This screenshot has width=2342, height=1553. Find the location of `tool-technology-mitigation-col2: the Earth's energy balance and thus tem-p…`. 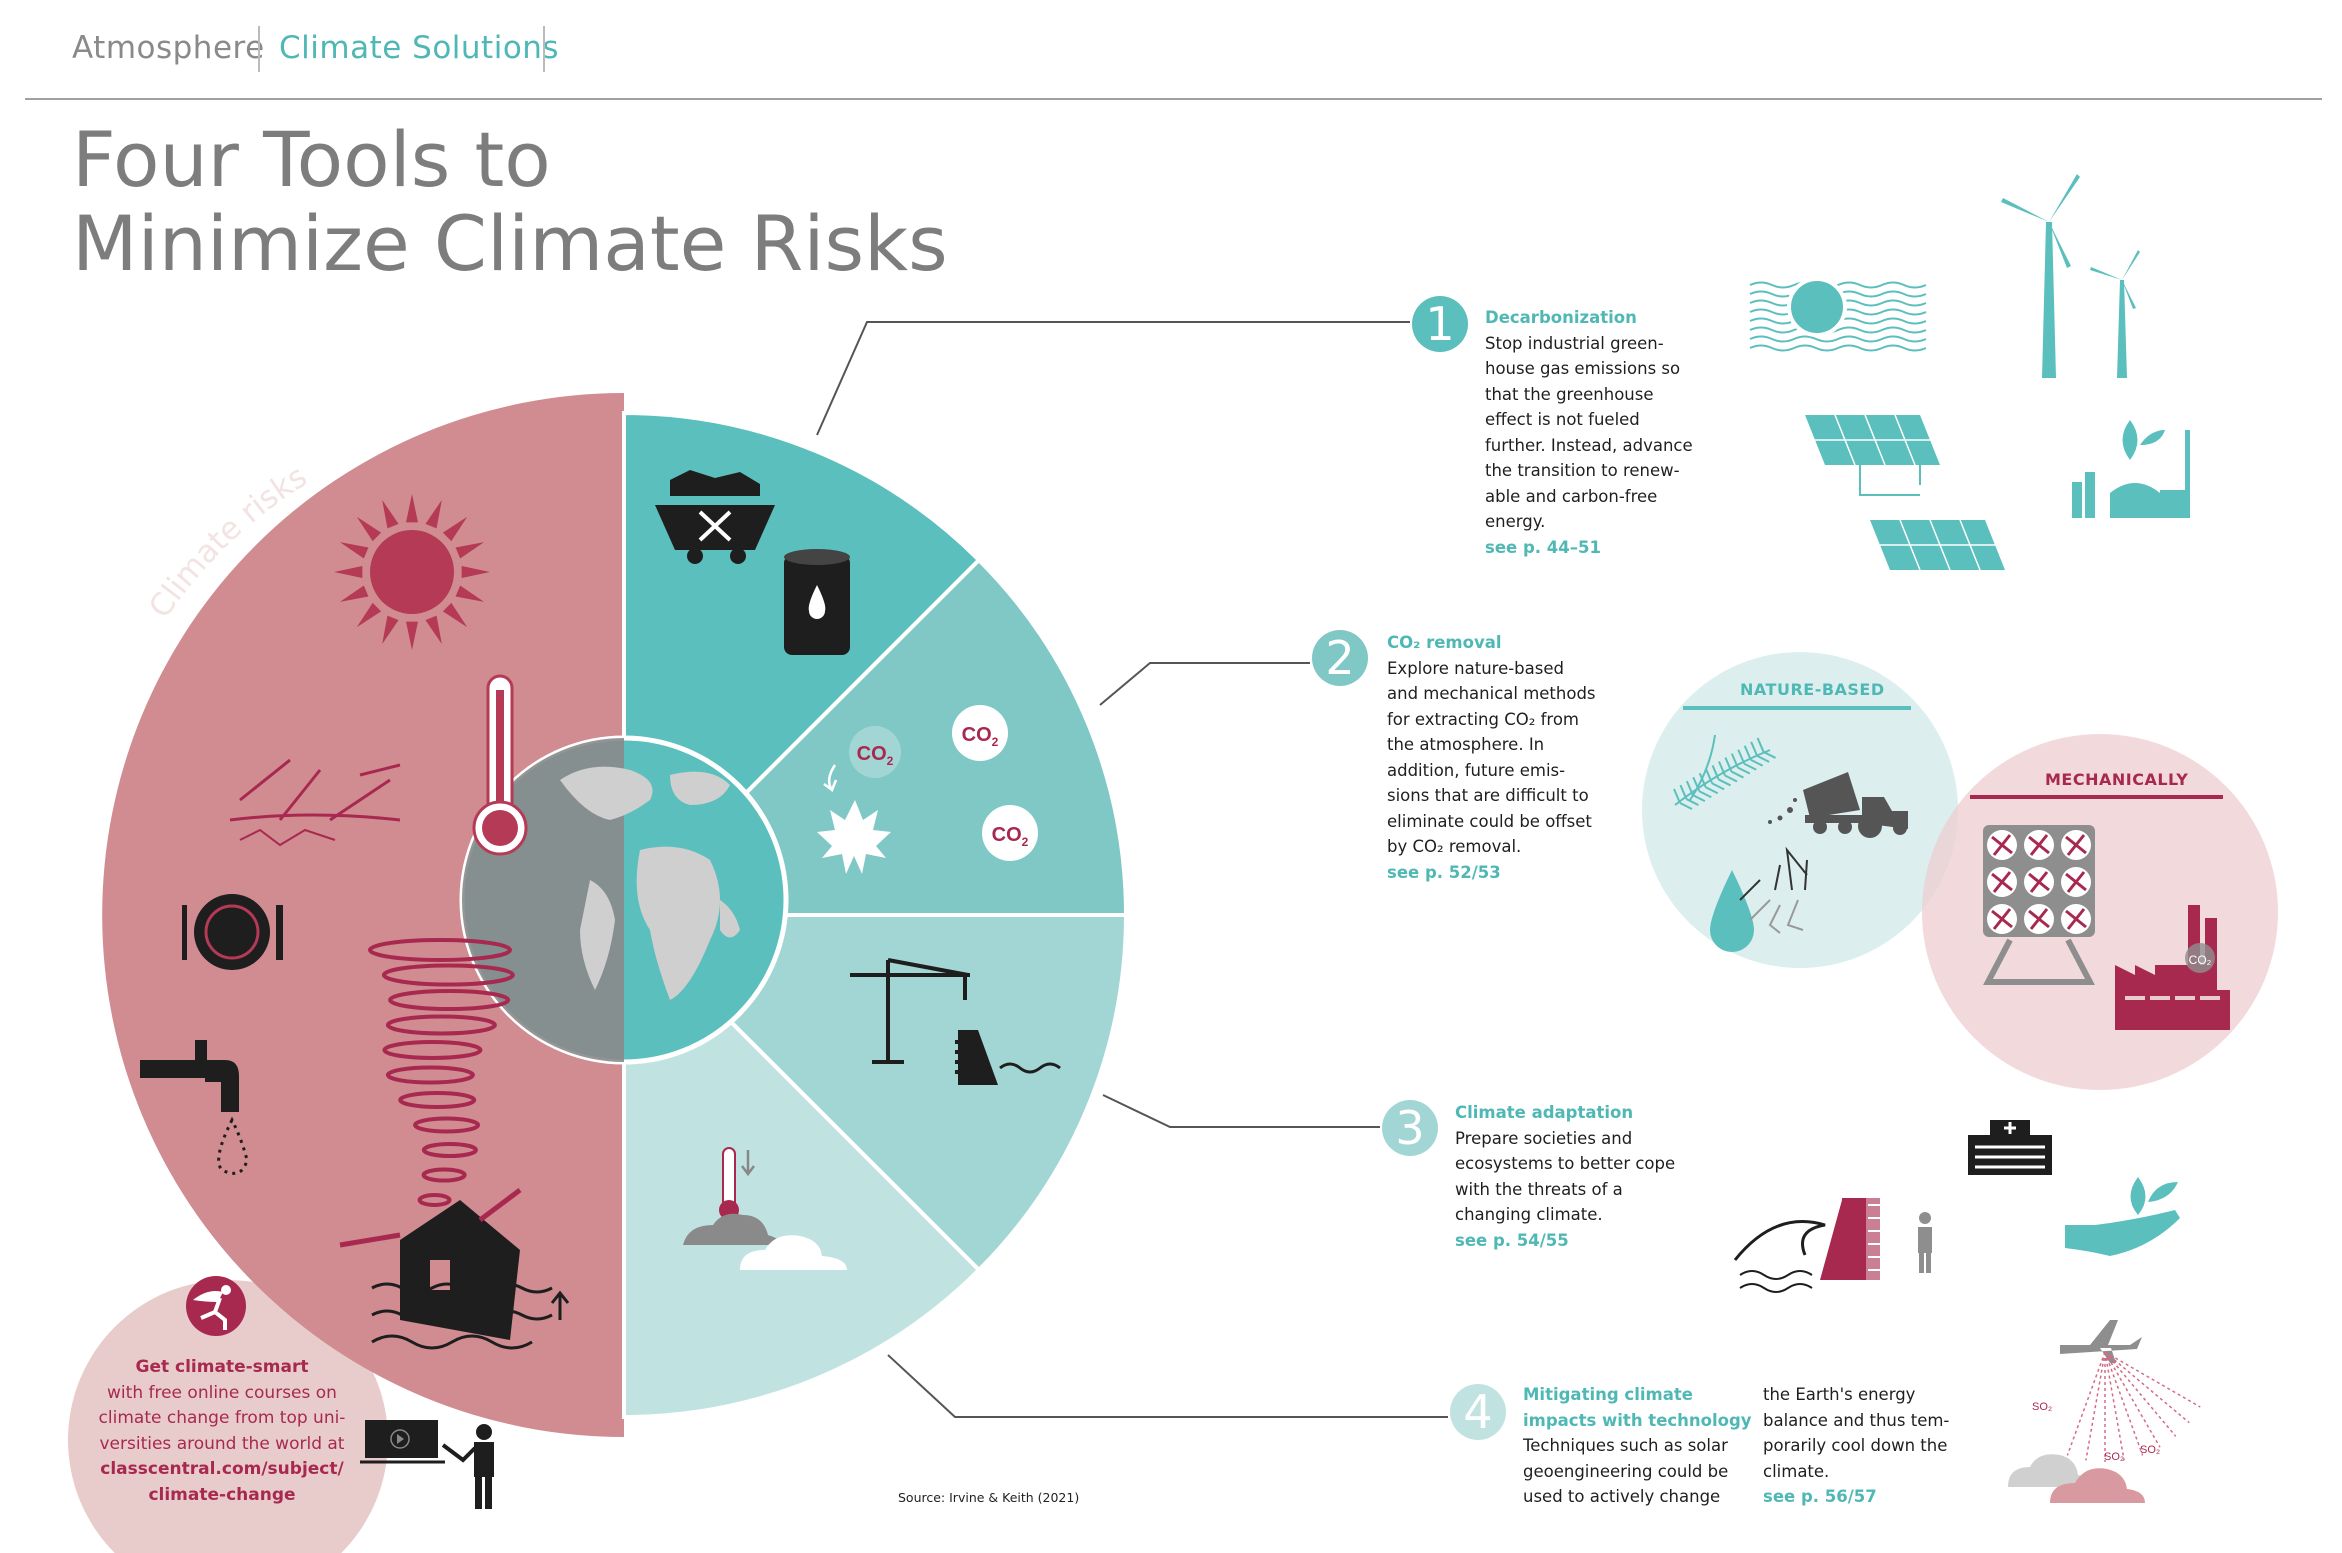

tool-technology-mitigation-col2: the Earth's energy balance and thus tem-p… is located at coordinates (1856, 1446).